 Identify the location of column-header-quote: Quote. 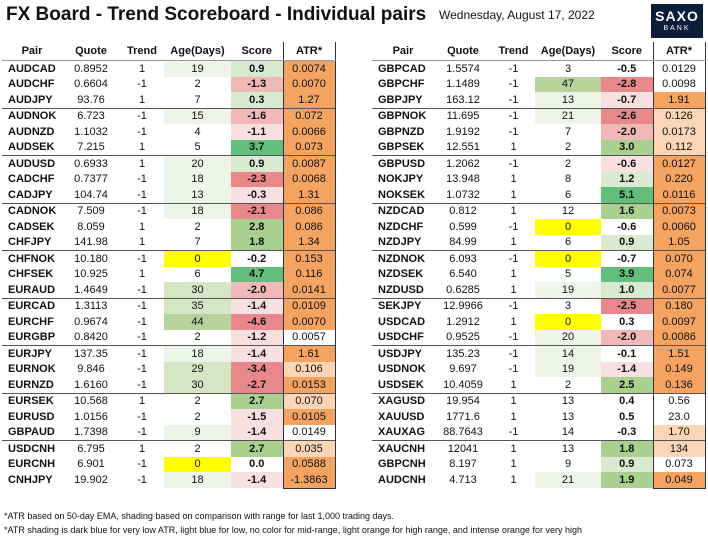
(463, 51).